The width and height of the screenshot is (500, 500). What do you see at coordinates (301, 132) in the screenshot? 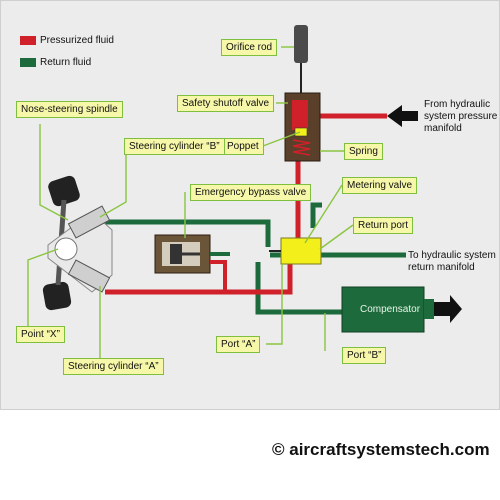
I see `poppet-shape` at bounding box center [301, 132].